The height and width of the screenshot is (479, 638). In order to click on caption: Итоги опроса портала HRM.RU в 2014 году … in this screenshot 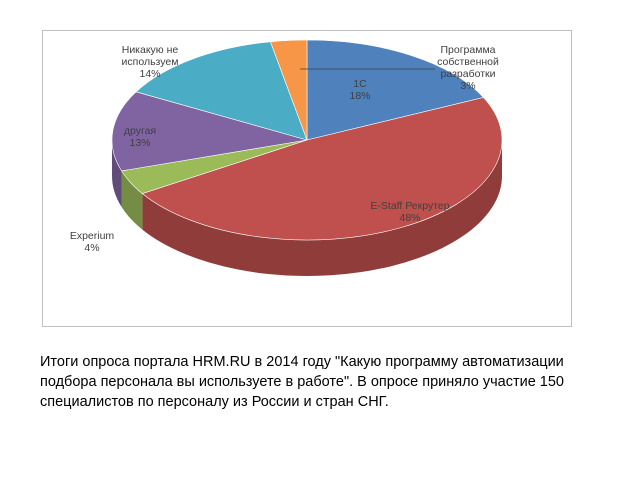, I will do `click(302, 382)`.